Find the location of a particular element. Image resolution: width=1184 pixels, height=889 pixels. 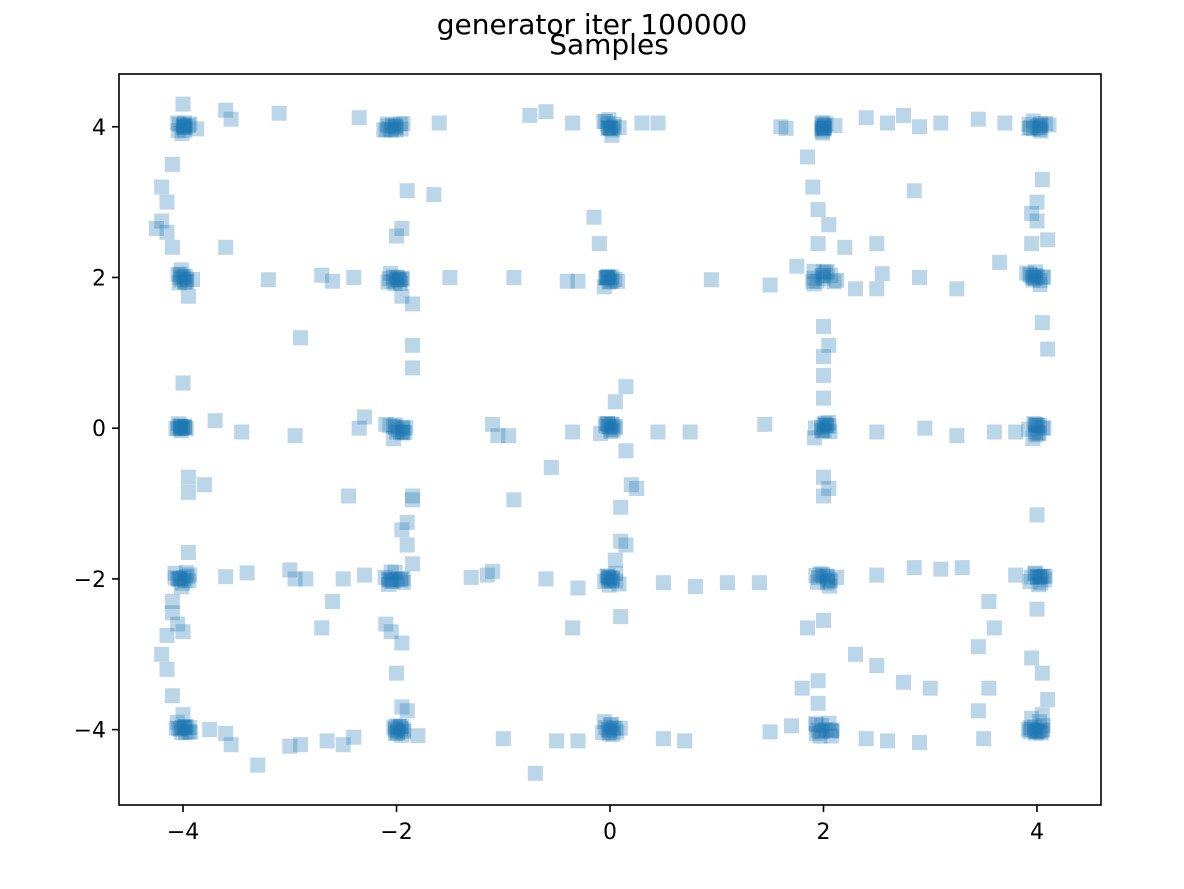

y-tick-label: 2 is located at coordinates (99, 278).